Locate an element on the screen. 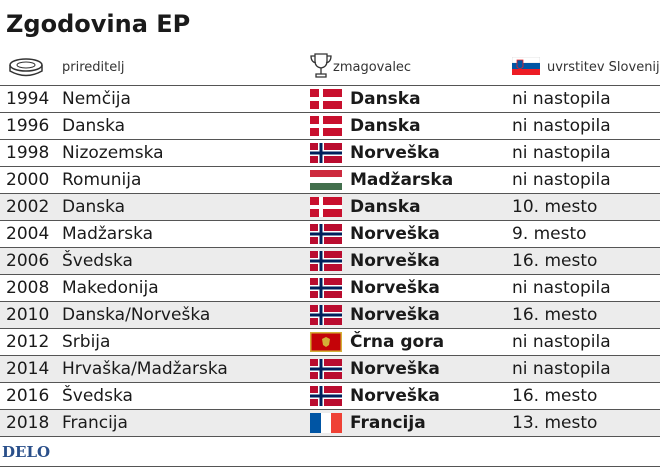  stadium-icon is located at coordinates (26, 67).